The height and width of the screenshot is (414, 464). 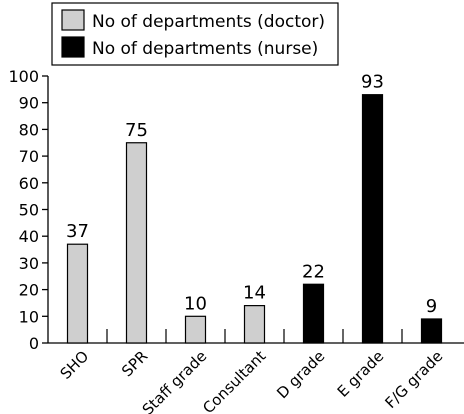 I want to click on y-tick-label: 30, so click(x=29, y=263).